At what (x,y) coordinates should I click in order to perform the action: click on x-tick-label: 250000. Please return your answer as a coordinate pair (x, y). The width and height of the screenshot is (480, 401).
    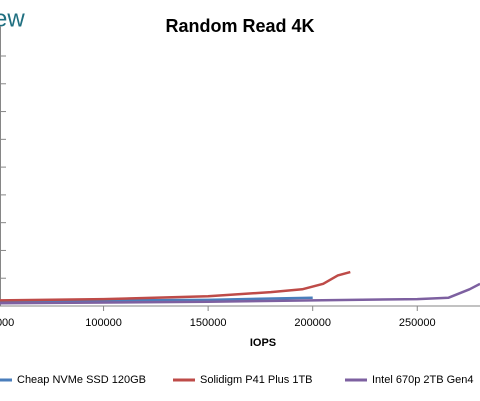
    Looking at the image, I should click on (417, 323).